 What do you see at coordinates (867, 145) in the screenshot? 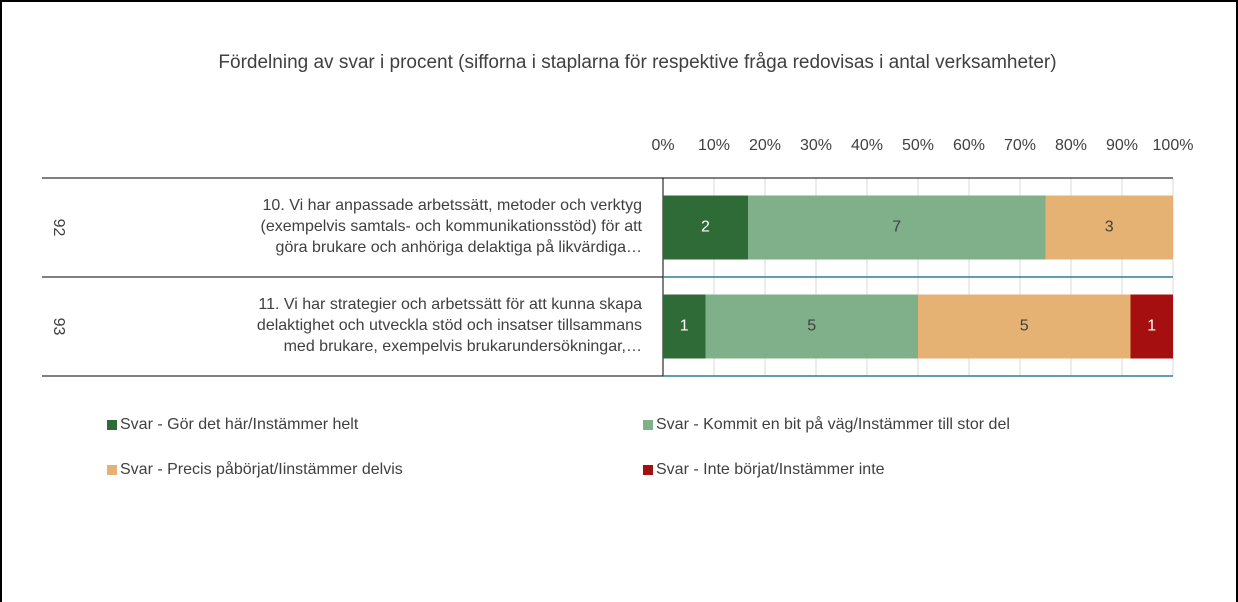
I see `x-tick-label: 40%` at bounding box center [867, 145].